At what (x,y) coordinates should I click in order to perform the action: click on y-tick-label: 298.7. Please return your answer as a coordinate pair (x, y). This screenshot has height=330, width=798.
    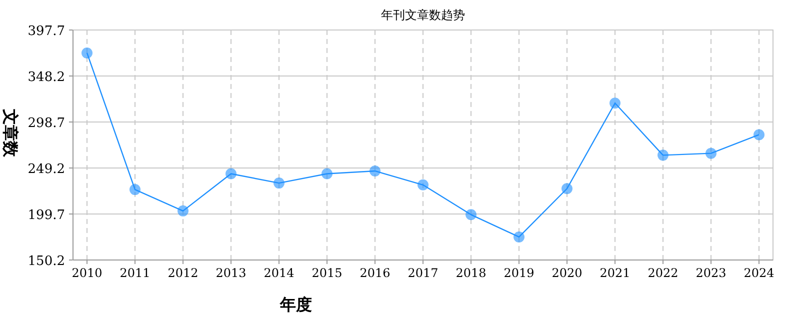
    Looking at the image, I should click on (46, 123).